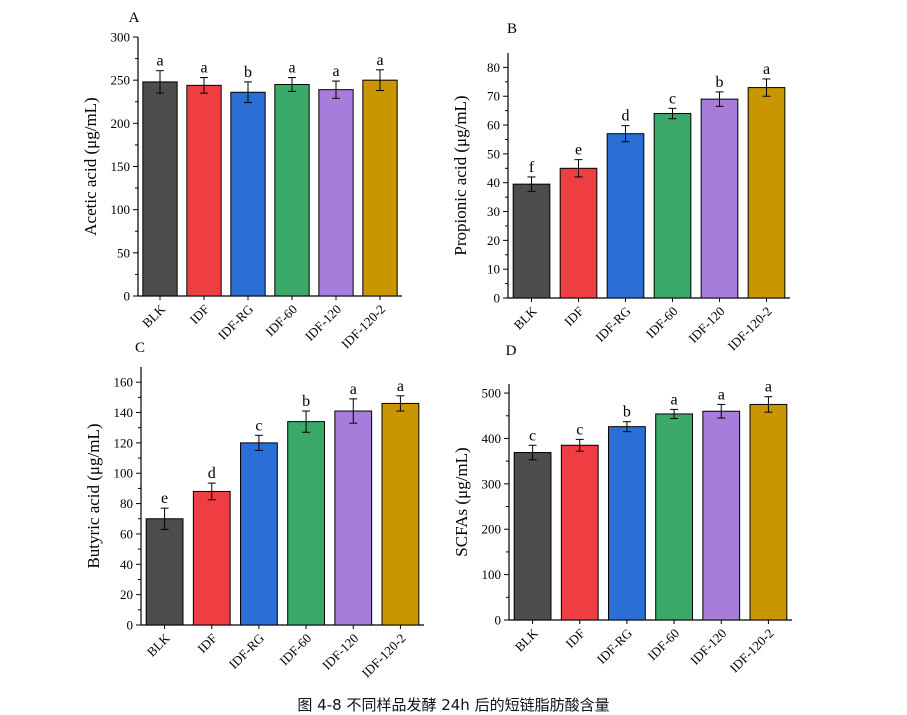  I want to click on panel-label: B, so click(512, 29).